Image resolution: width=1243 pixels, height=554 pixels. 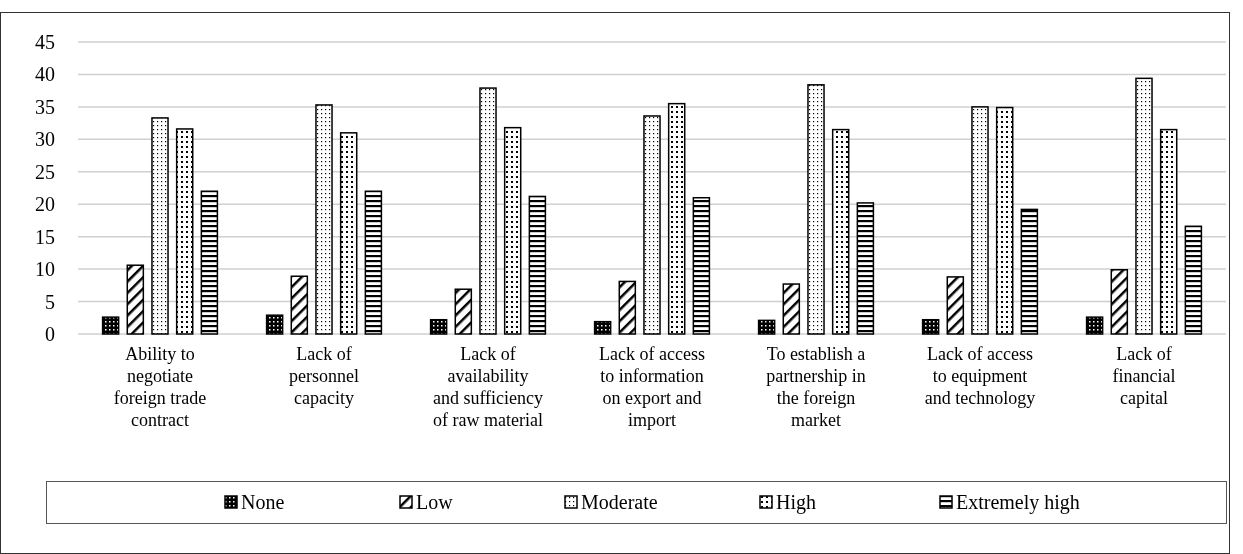 What do you see at coordinates (980, 376) in the screenshot?
I see `x-tick-label: Lack of access to equipment and technology` at bounding box center [980, 376].